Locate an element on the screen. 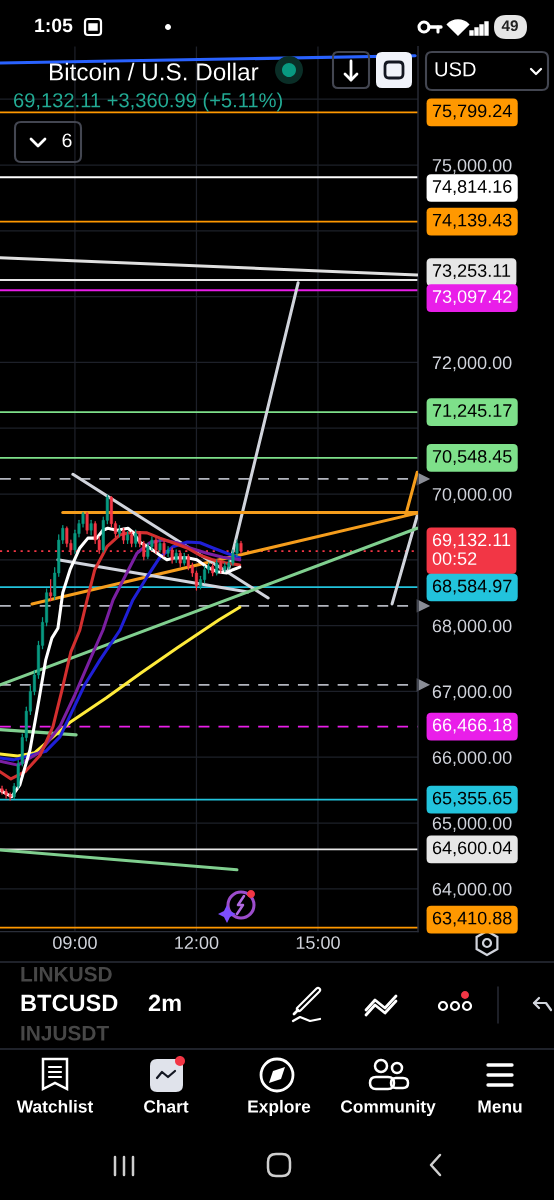  y-tick-label: 66,000.00 is located at coordinates (472, 759).